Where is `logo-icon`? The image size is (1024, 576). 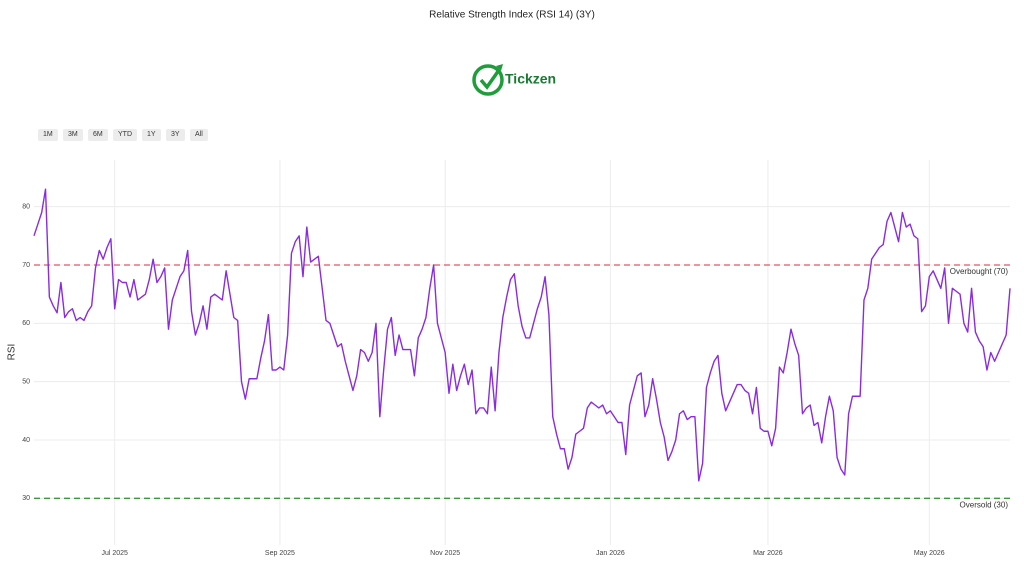 logo-icon is located at coordinates (488, 80).